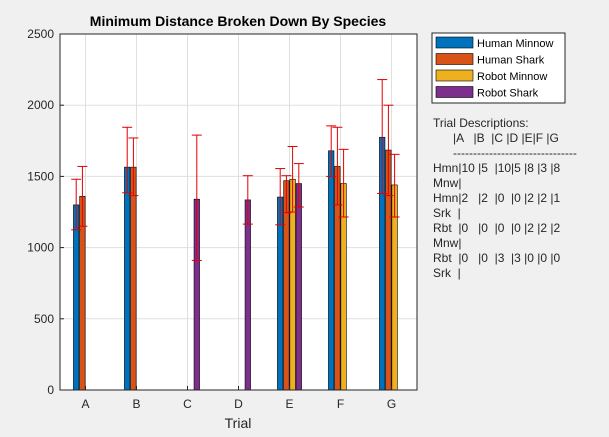 The width and height of the screenshot is (609, 437). What do you see at coordinates (497, 198) in the screenshot?
I see `trial-description-line: Hmn|2 |2 |0 |0 |2 |2 |1` at bounding box center [497, 198].